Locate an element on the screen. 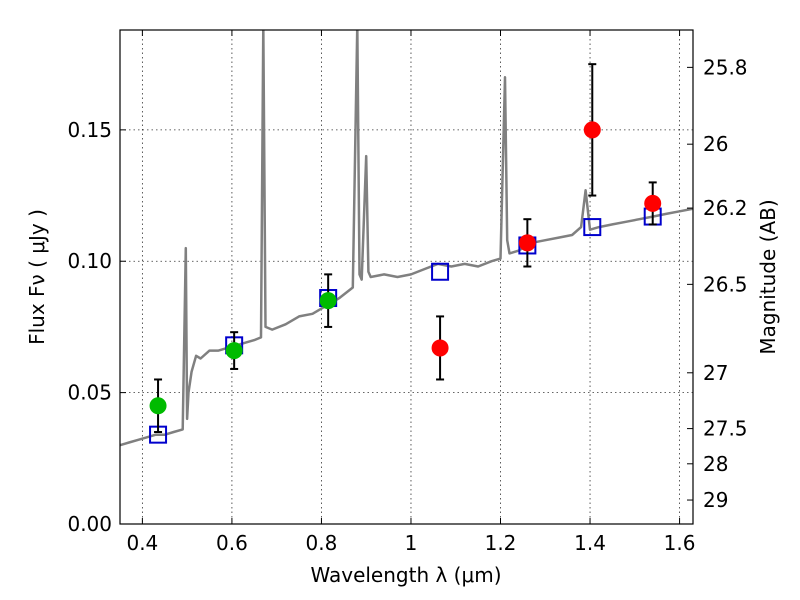 The height and width of the screenshot is (600, 800). y-tick-label: 0.00 is located at coordinates (89, 524).